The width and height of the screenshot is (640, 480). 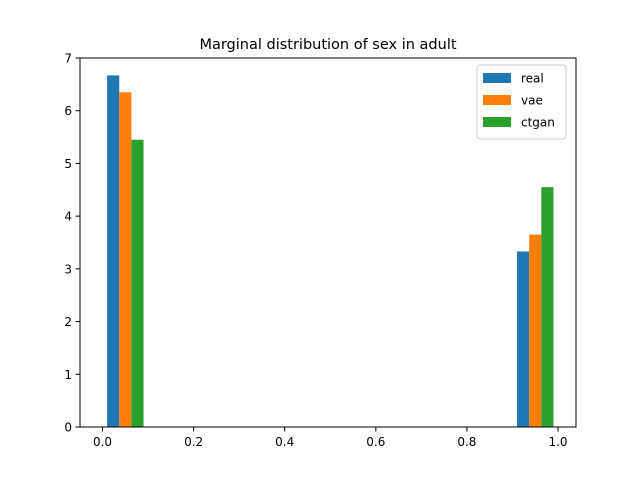 I want to click on y-tick-label: 5, so click(x=68, y=164).